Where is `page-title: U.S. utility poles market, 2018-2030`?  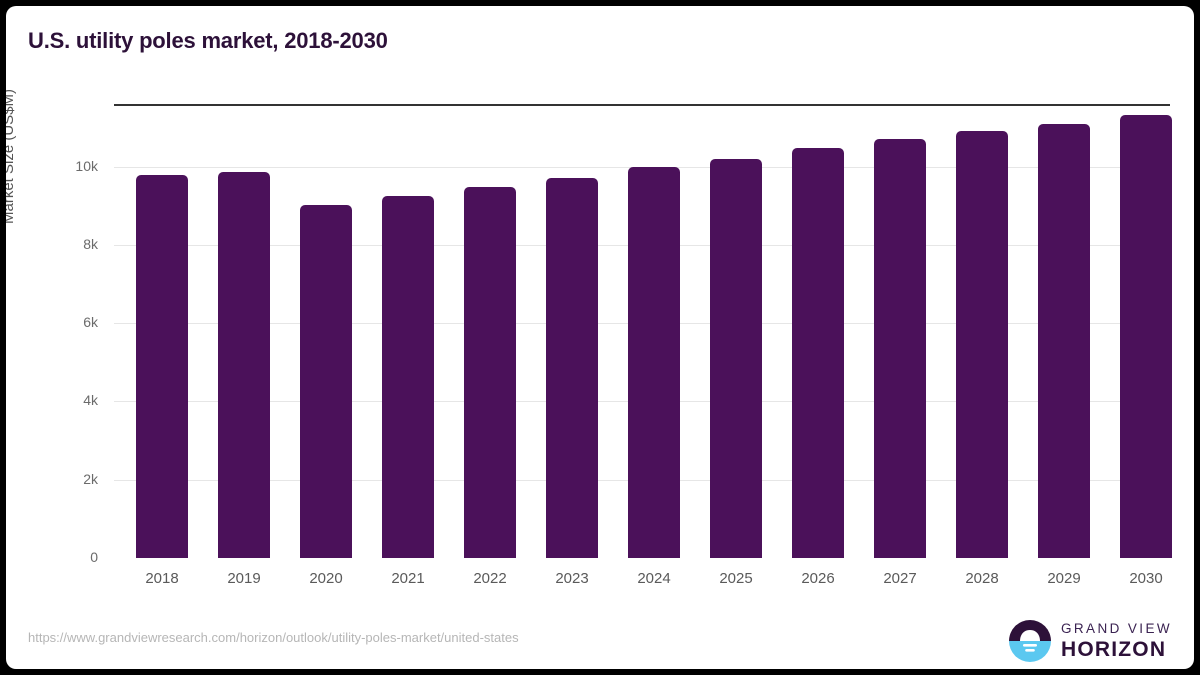 page-title: U.S. utility poles market, 2018-2030 is located at coordinates (208, 40).